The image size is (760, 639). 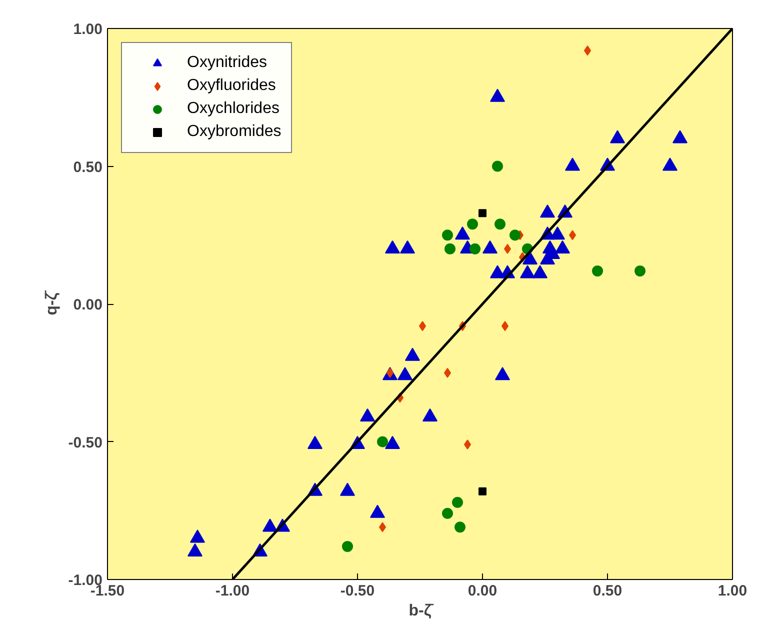 I want to click on y-axis-title: q-ζ̄, so click(x=51, y=303).